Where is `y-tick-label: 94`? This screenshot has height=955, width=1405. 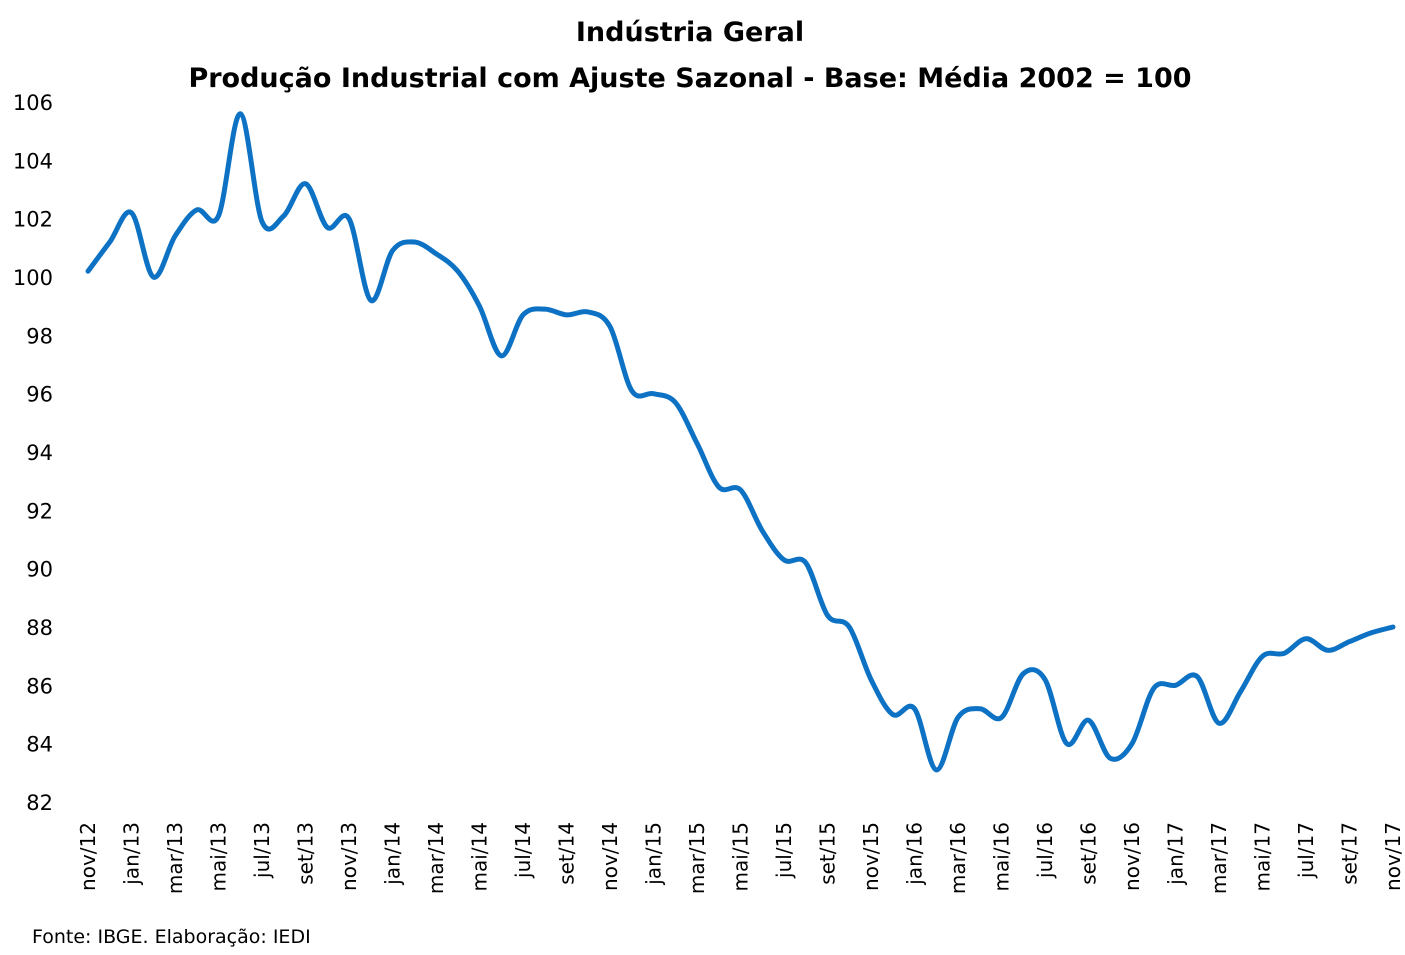 y-tick-label: 94 is located at coordinates (39, 453).